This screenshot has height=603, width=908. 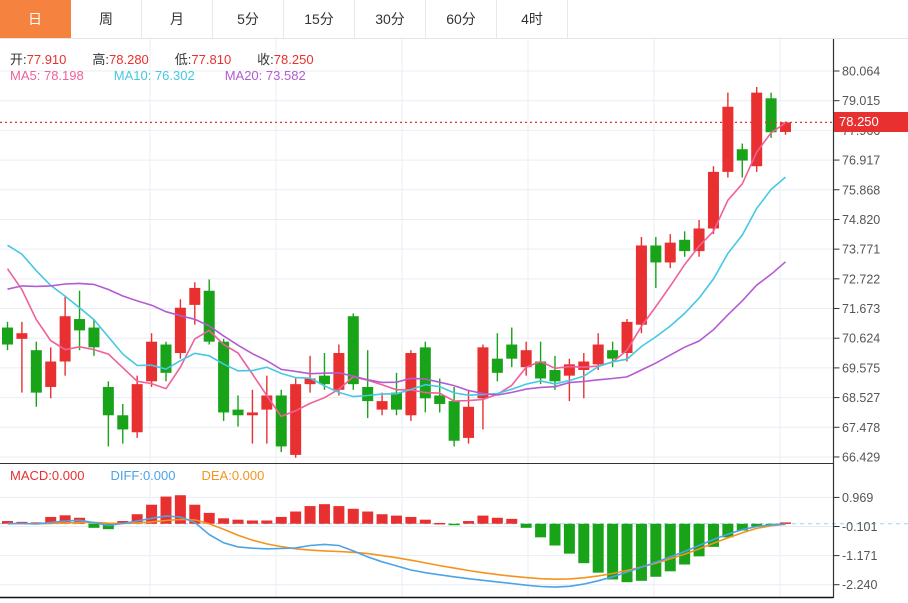 What do you see at coordinates (319, 19) in the screenshot?
I see `tab-15分: 15分` at bounding box center [319, 19].